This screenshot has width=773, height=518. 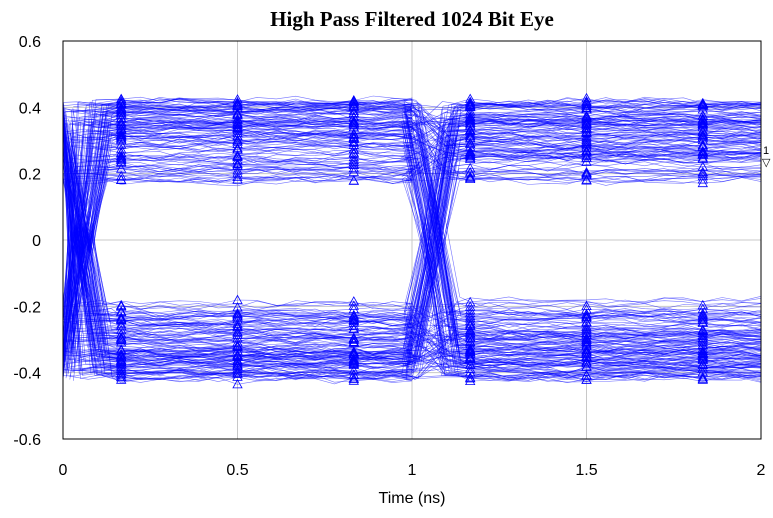 I want to click on x-tick-label: 0.5, so click(x=237, y=470).